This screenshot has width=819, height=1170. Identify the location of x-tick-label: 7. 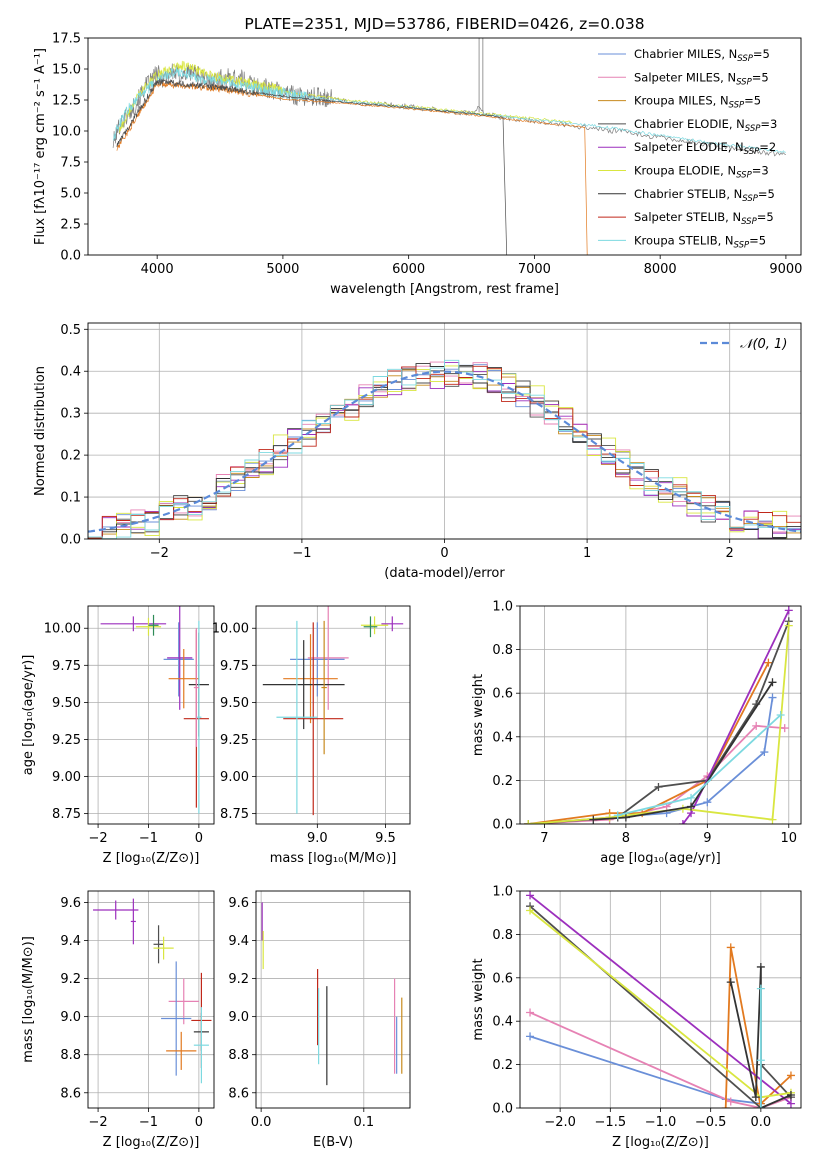
(544, 838).